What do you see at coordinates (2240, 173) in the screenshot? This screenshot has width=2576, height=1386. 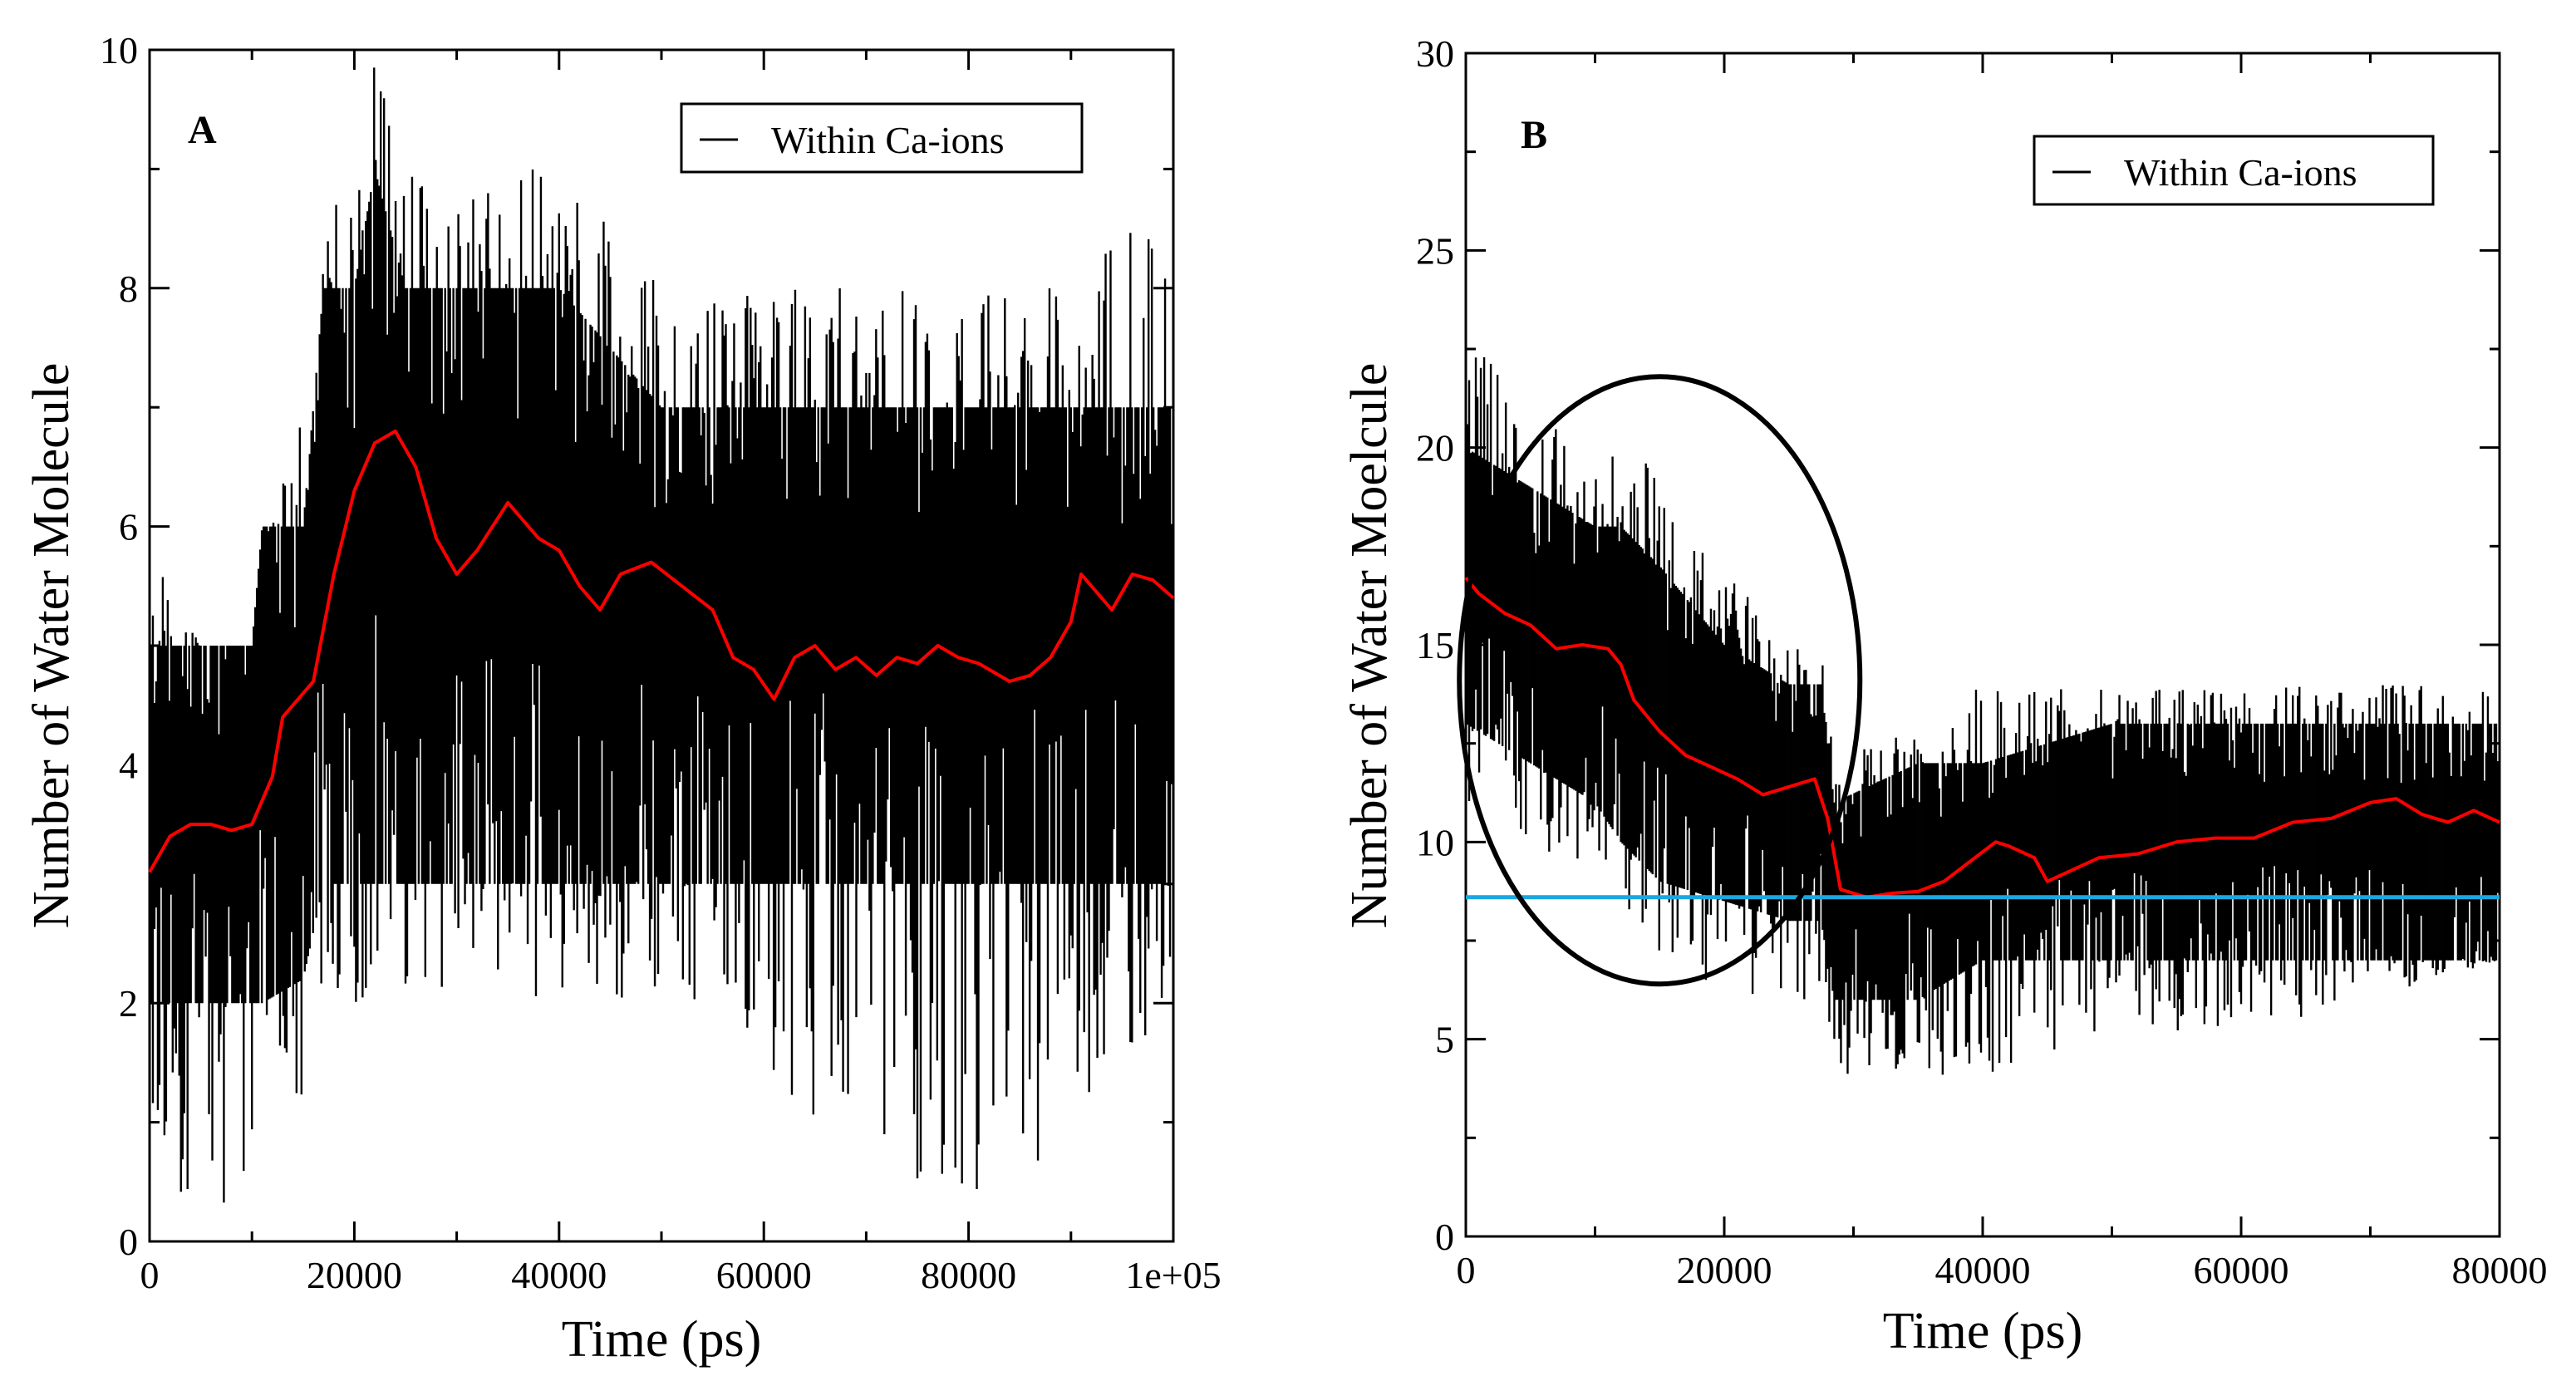 I see `legend-b-label: Within Ca-ions` at bounding box center [2240, 173].